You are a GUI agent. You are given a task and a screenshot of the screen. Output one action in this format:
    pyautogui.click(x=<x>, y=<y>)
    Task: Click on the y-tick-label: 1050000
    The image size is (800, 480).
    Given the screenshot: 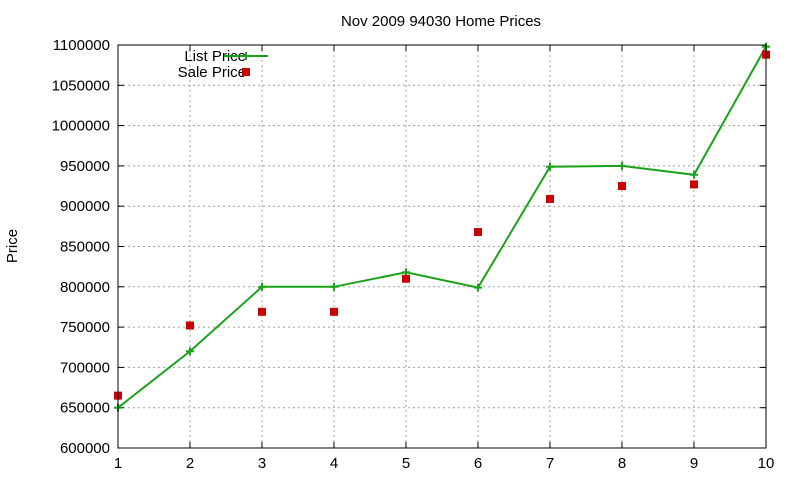 What is the action you would take?
    pyautogui.click(x=81, y=85)
    